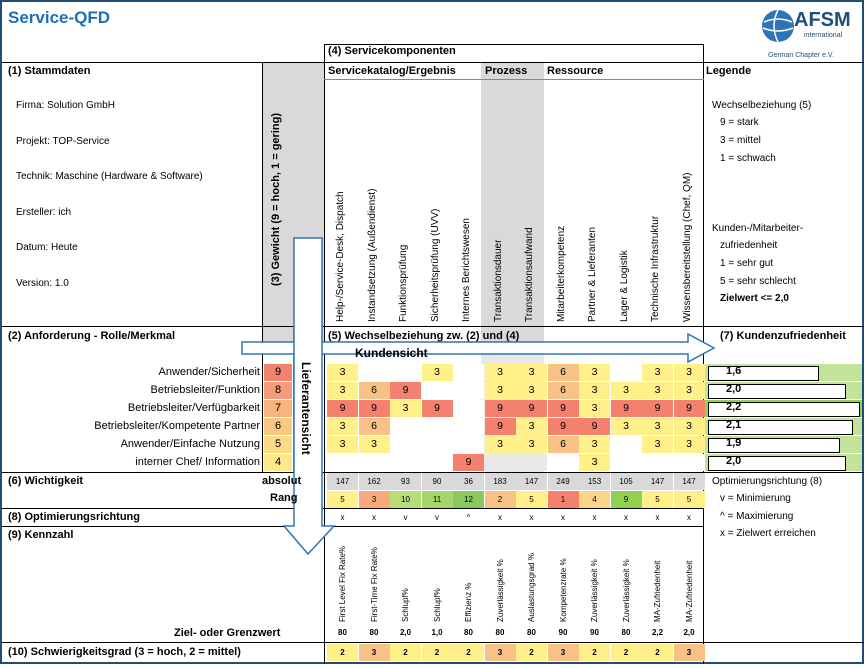 The height and width of the screenshot is (668, 868). What do you see at coordinates (193, 408) in the screenshot?
I see `requirement-label: Betriebsleiter/Verfügbarkeit` at bounding box center [193, 408].